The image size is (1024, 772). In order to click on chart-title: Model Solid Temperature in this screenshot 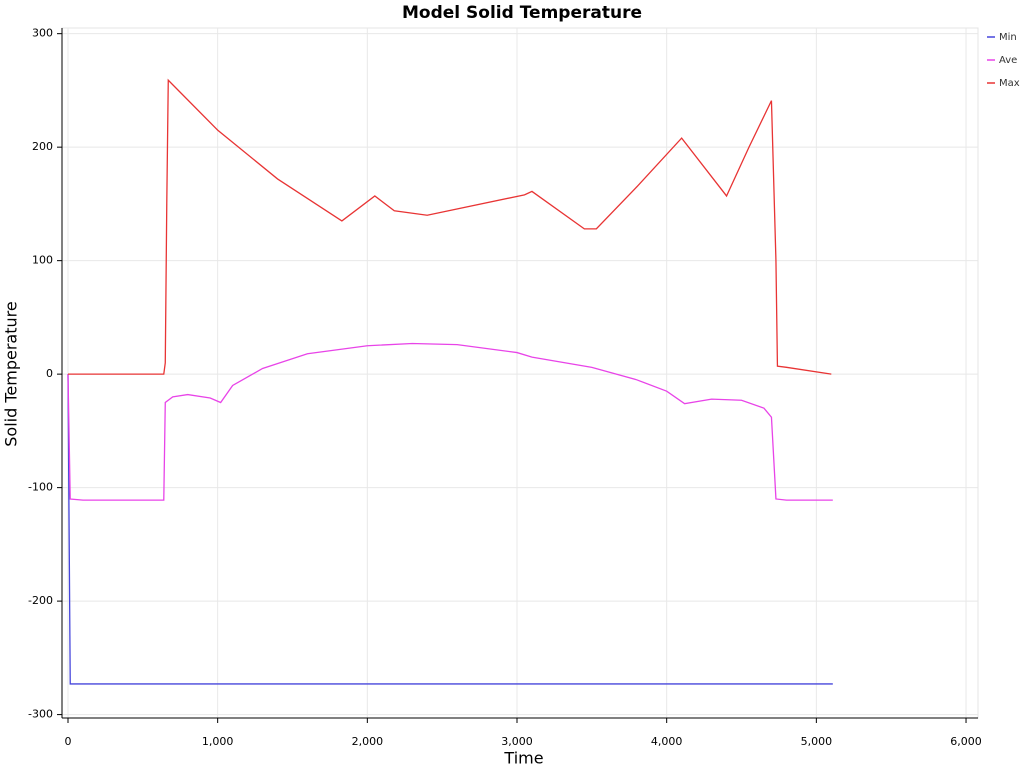, I will do `click(522, 13)`.